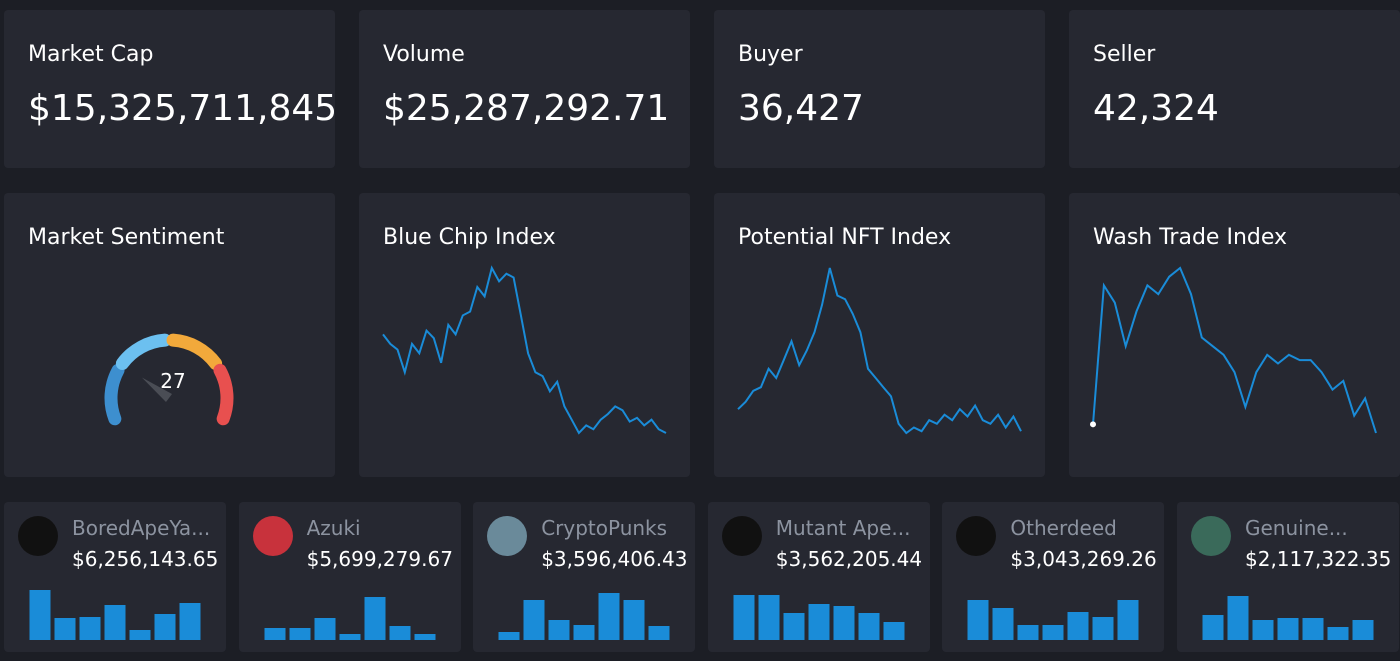 The image size is (1400, 661). Describe the element at coordinates (181, 108) in the screenshot. I see `stat-value: $15,325,711,845.3` at that location.